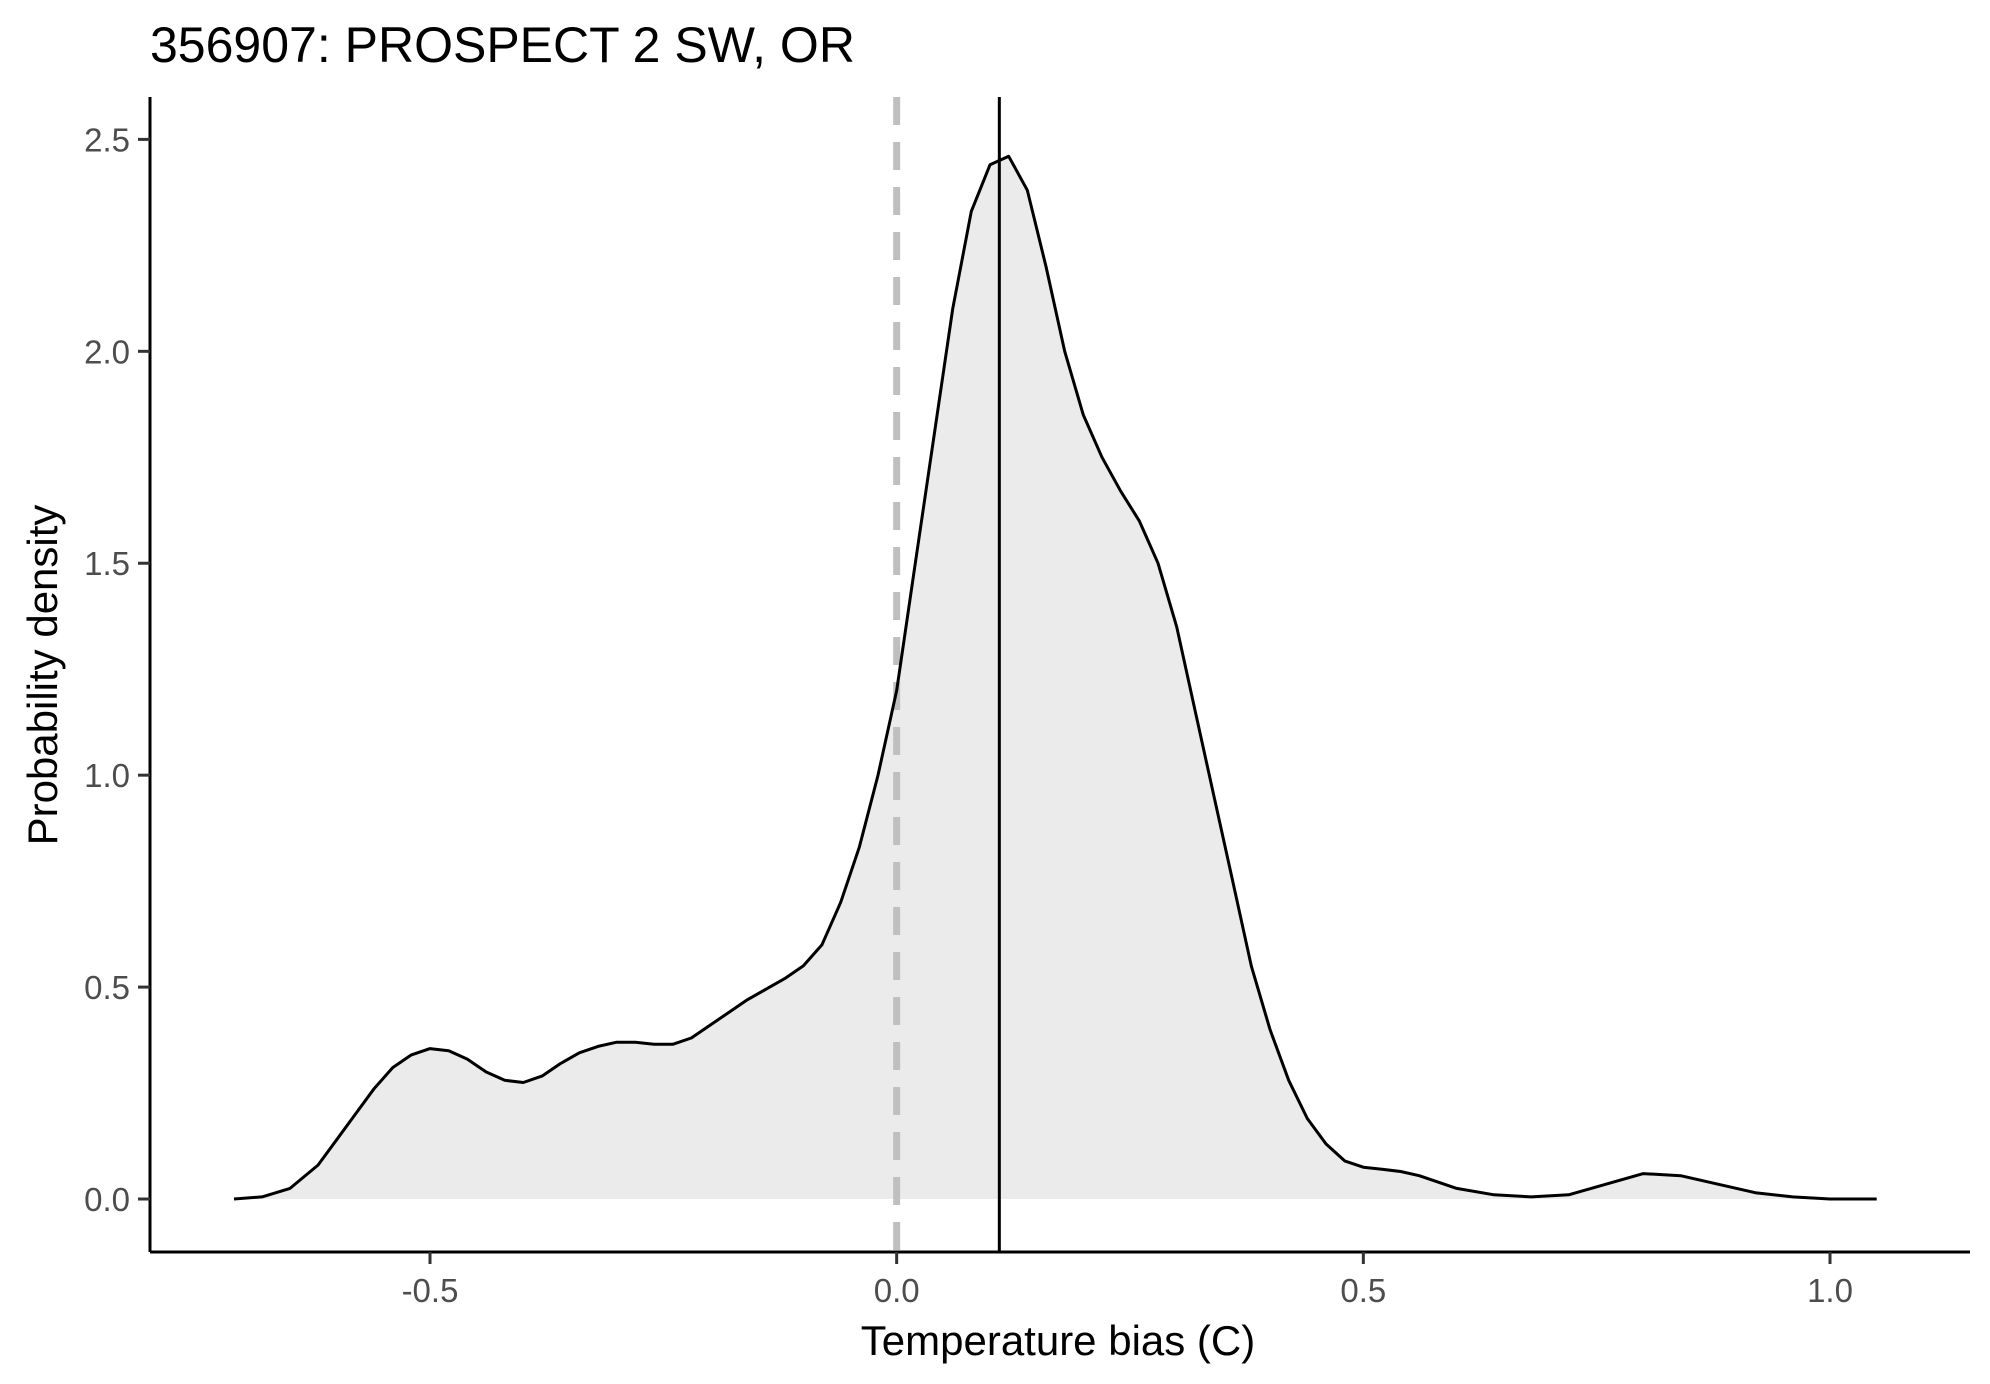 This screenshot has width=1990, height=1384. I want to click on y-tick-label: 2.0, so click(107, 351).